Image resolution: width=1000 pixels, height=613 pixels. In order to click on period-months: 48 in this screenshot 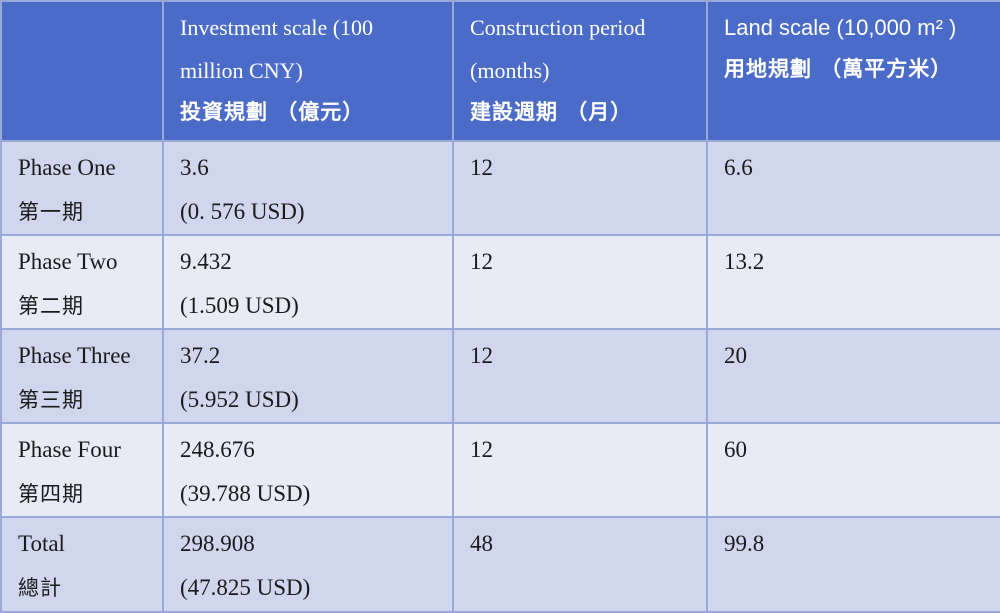, I will do `click(481, 543)`.